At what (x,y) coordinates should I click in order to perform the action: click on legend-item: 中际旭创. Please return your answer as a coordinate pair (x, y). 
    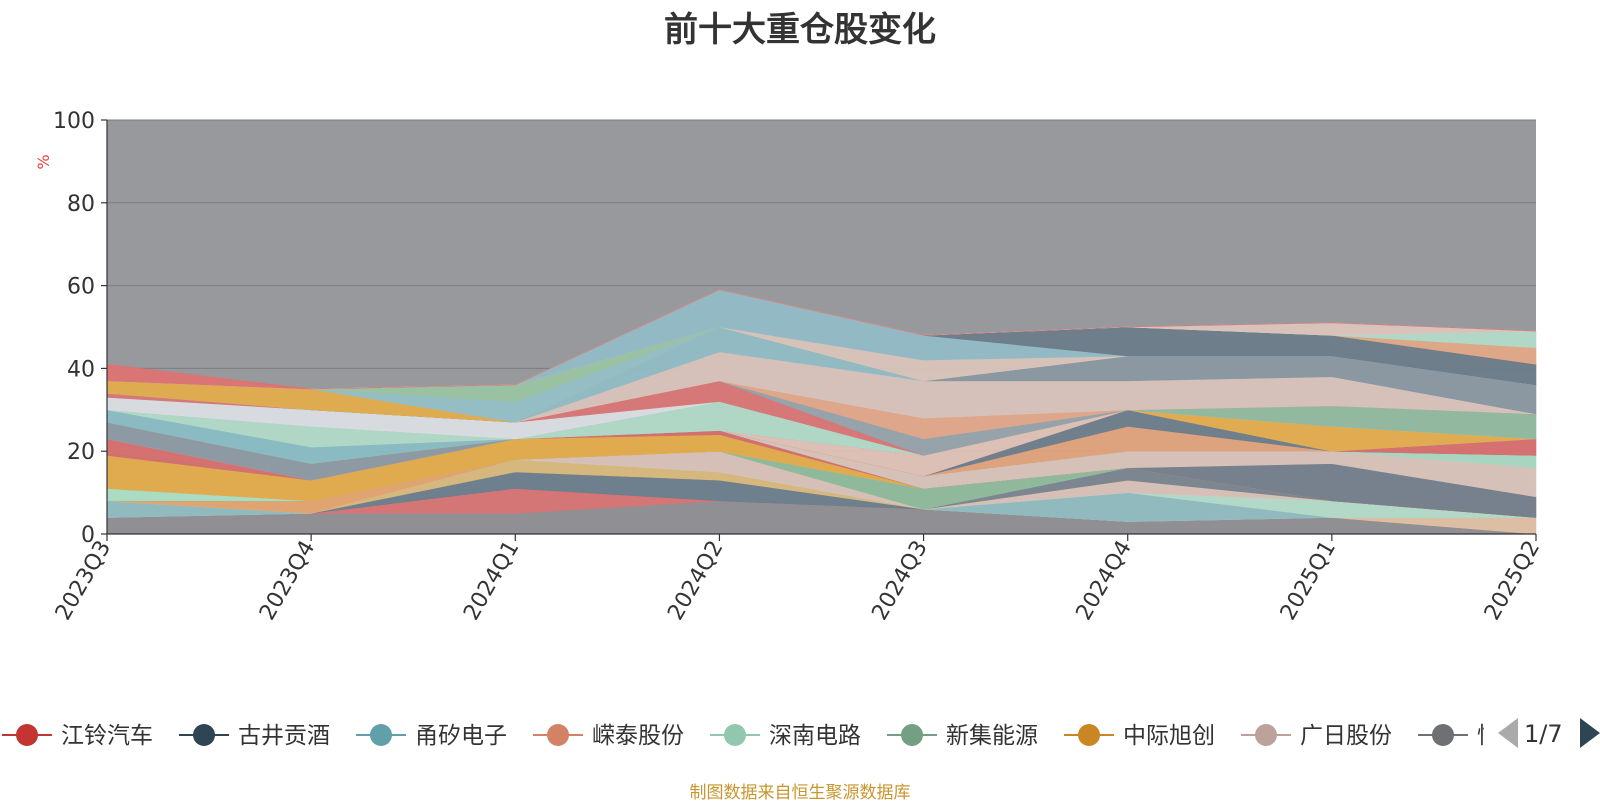
    Looking at the image, I should click on (1139, 736).